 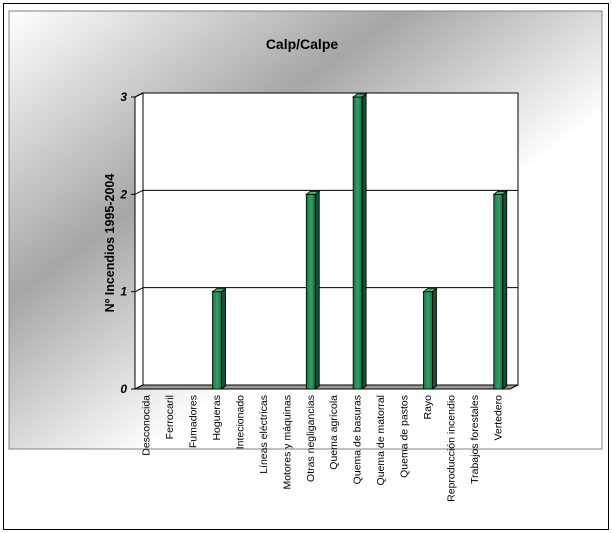 What do you see at coordinates (326, 387) in the screenshot?
I see `plot-floor` at bounding box center [326, 387].